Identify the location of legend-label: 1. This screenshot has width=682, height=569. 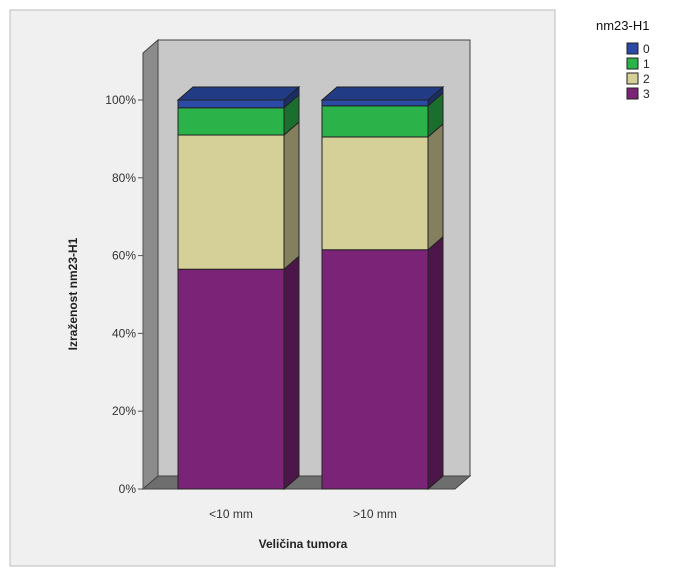
(646, 64).